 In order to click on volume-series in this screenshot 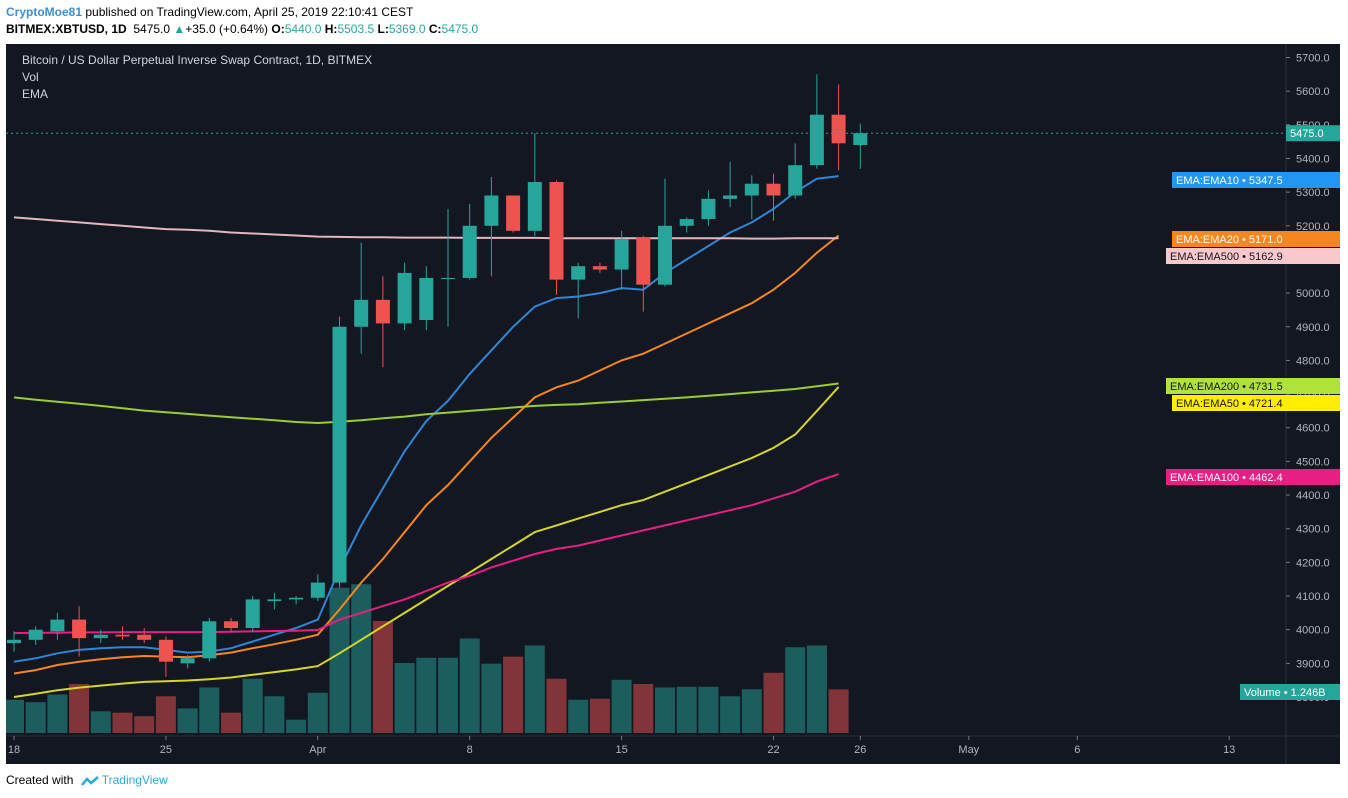, I will do `click(427, 658)`.